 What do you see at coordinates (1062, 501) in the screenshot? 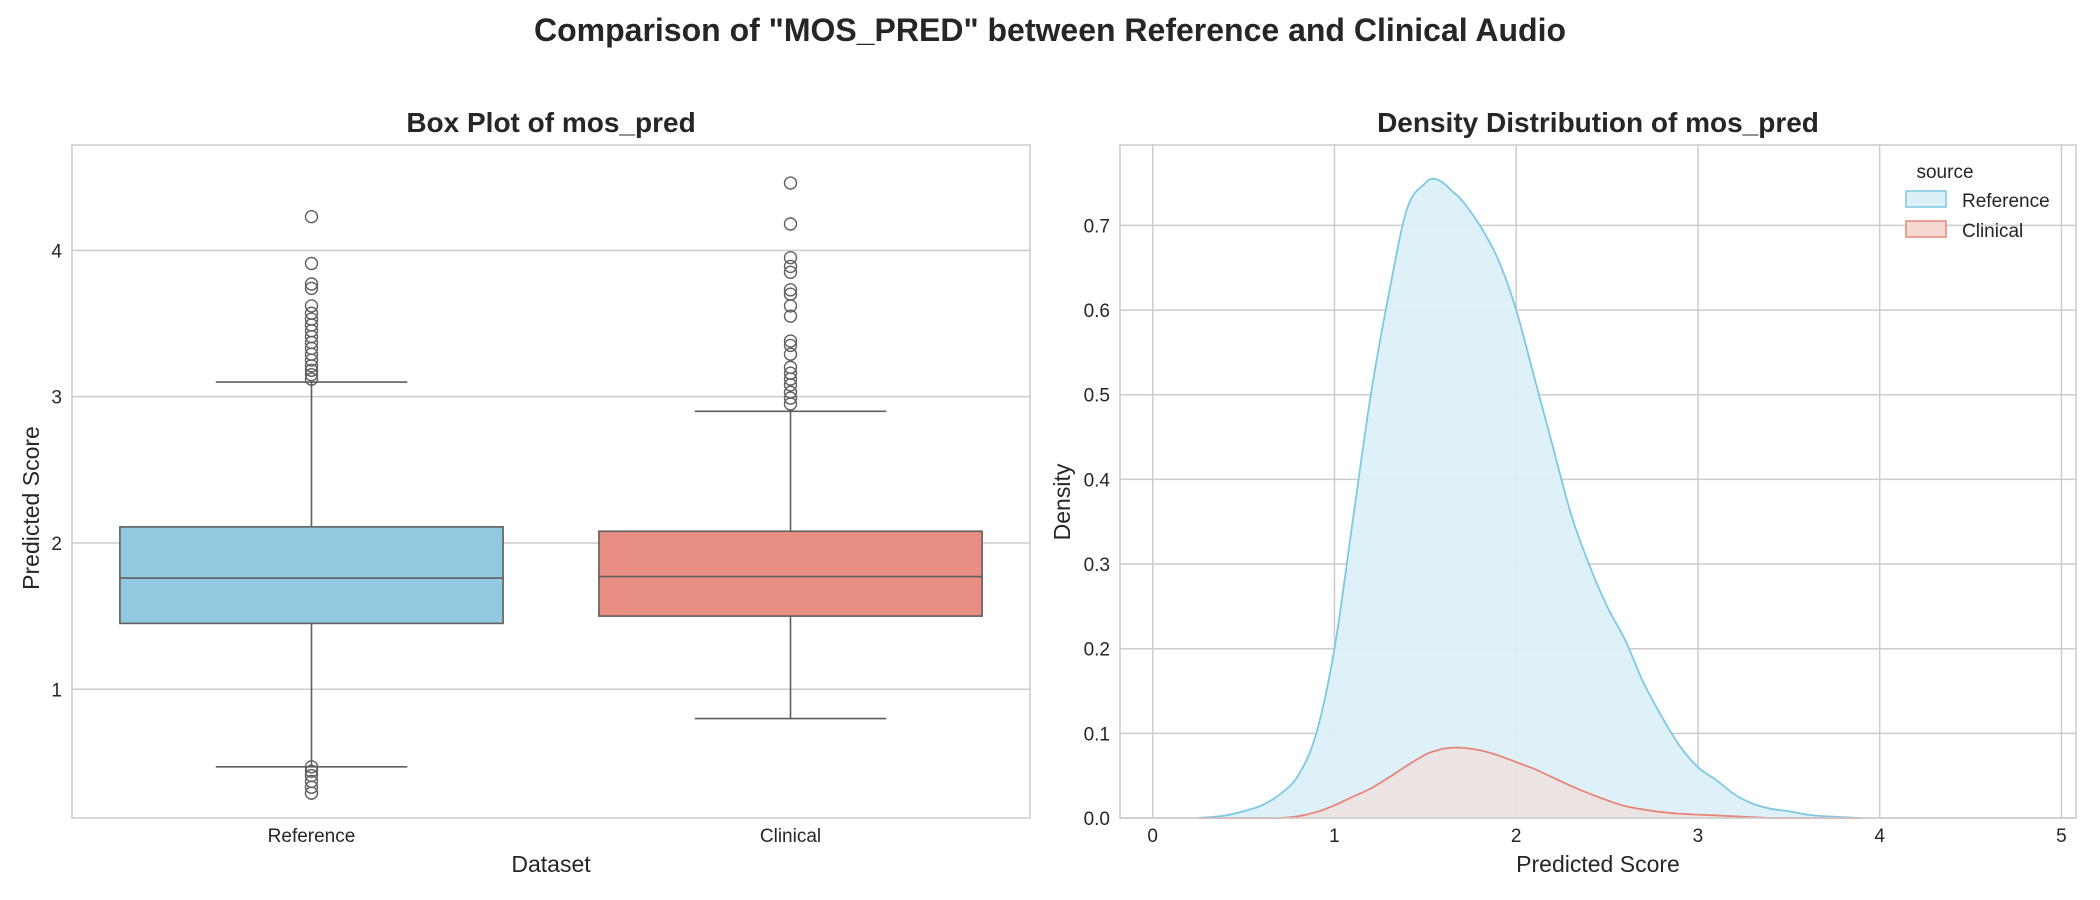
I see `density-plot-ylabel: Density` at bounding box center [1062, 501].